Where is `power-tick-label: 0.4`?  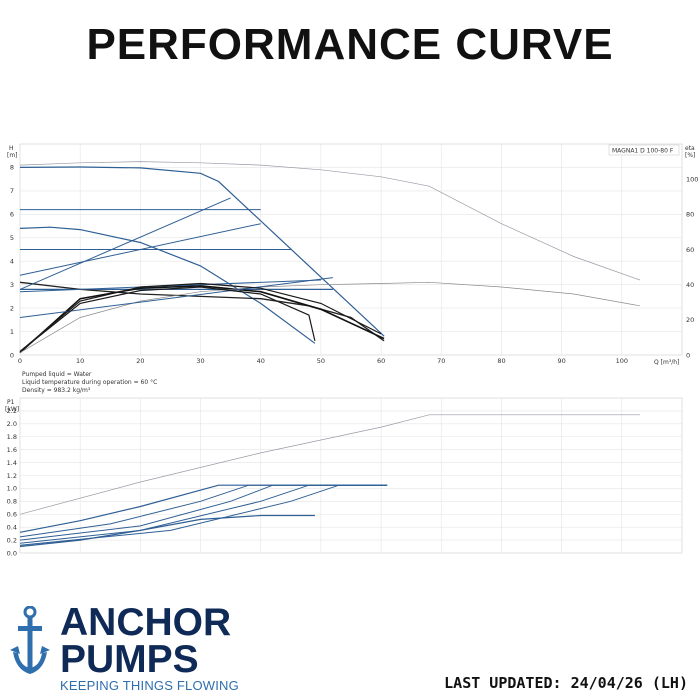
power-tick-label: 0.4 is located at coordinates (12, 527).